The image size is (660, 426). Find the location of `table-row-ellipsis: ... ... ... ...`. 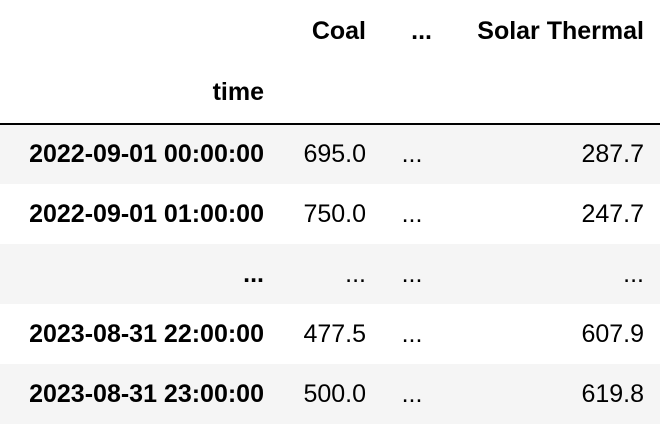

table-row-ellipsis: ... ... ... ... is located at coordinates (330, 274).